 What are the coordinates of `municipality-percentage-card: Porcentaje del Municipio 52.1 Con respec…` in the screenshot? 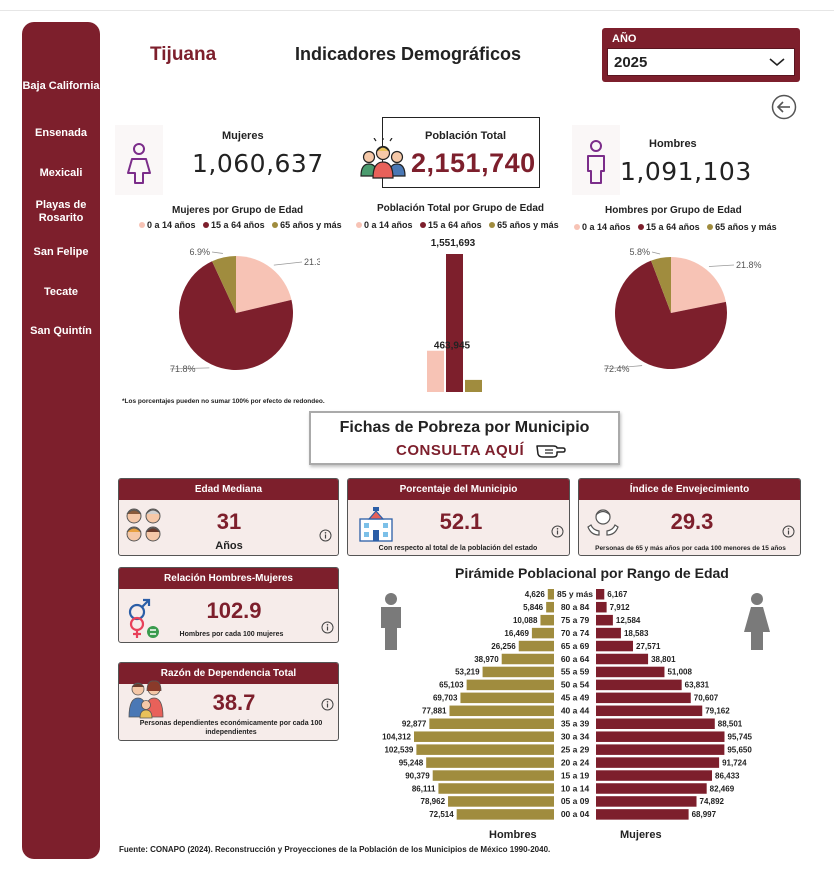 It's located at (458, 517).